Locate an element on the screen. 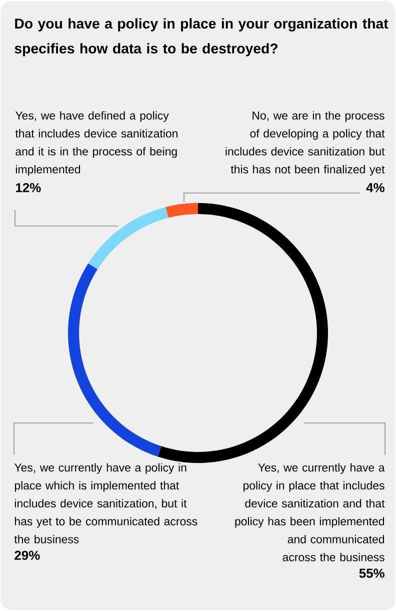  chart-title: Do you have a policy in place in your organization that specifies how data is to be destroyed? is located at coordinates (201, 37).